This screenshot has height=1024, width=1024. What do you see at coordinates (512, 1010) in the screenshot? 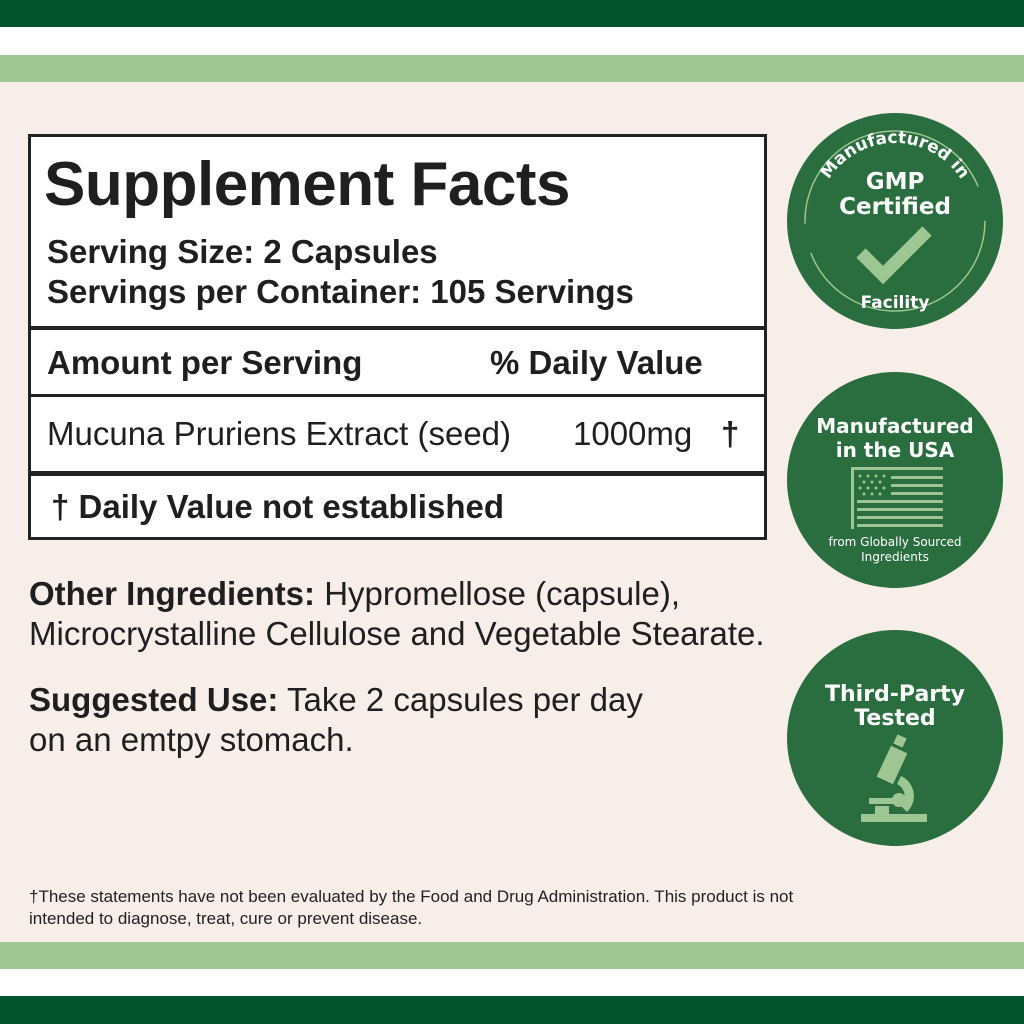
I see `bottom-dark-band` at bounding box center [512, 1010].